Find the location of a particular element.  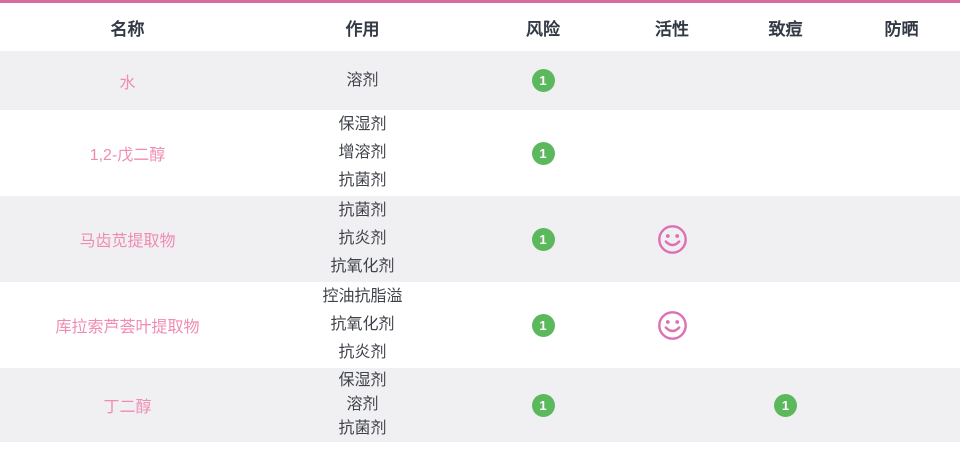

acne-badge: 1 is located at coordinates (785, 405).